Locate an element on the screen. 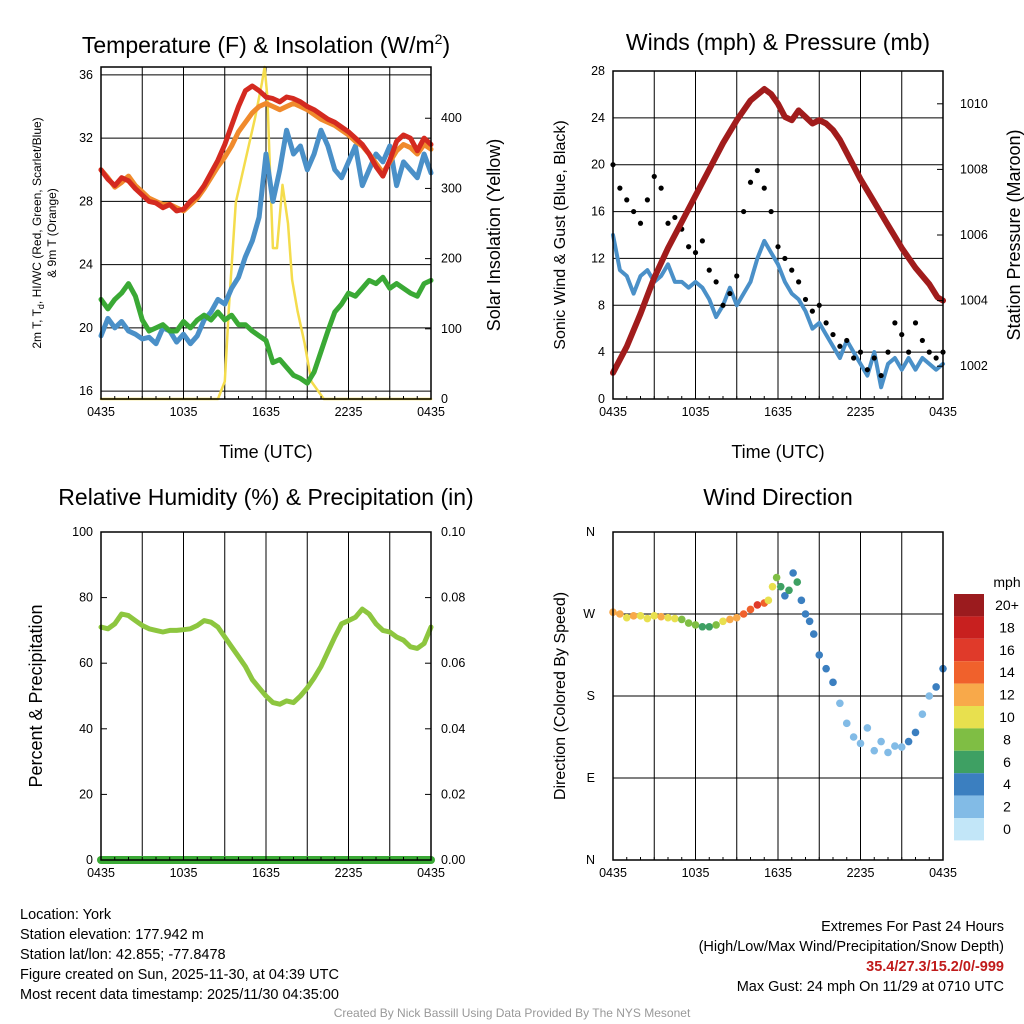  y-tick-label: 40 is located at coordinates (86, 729).